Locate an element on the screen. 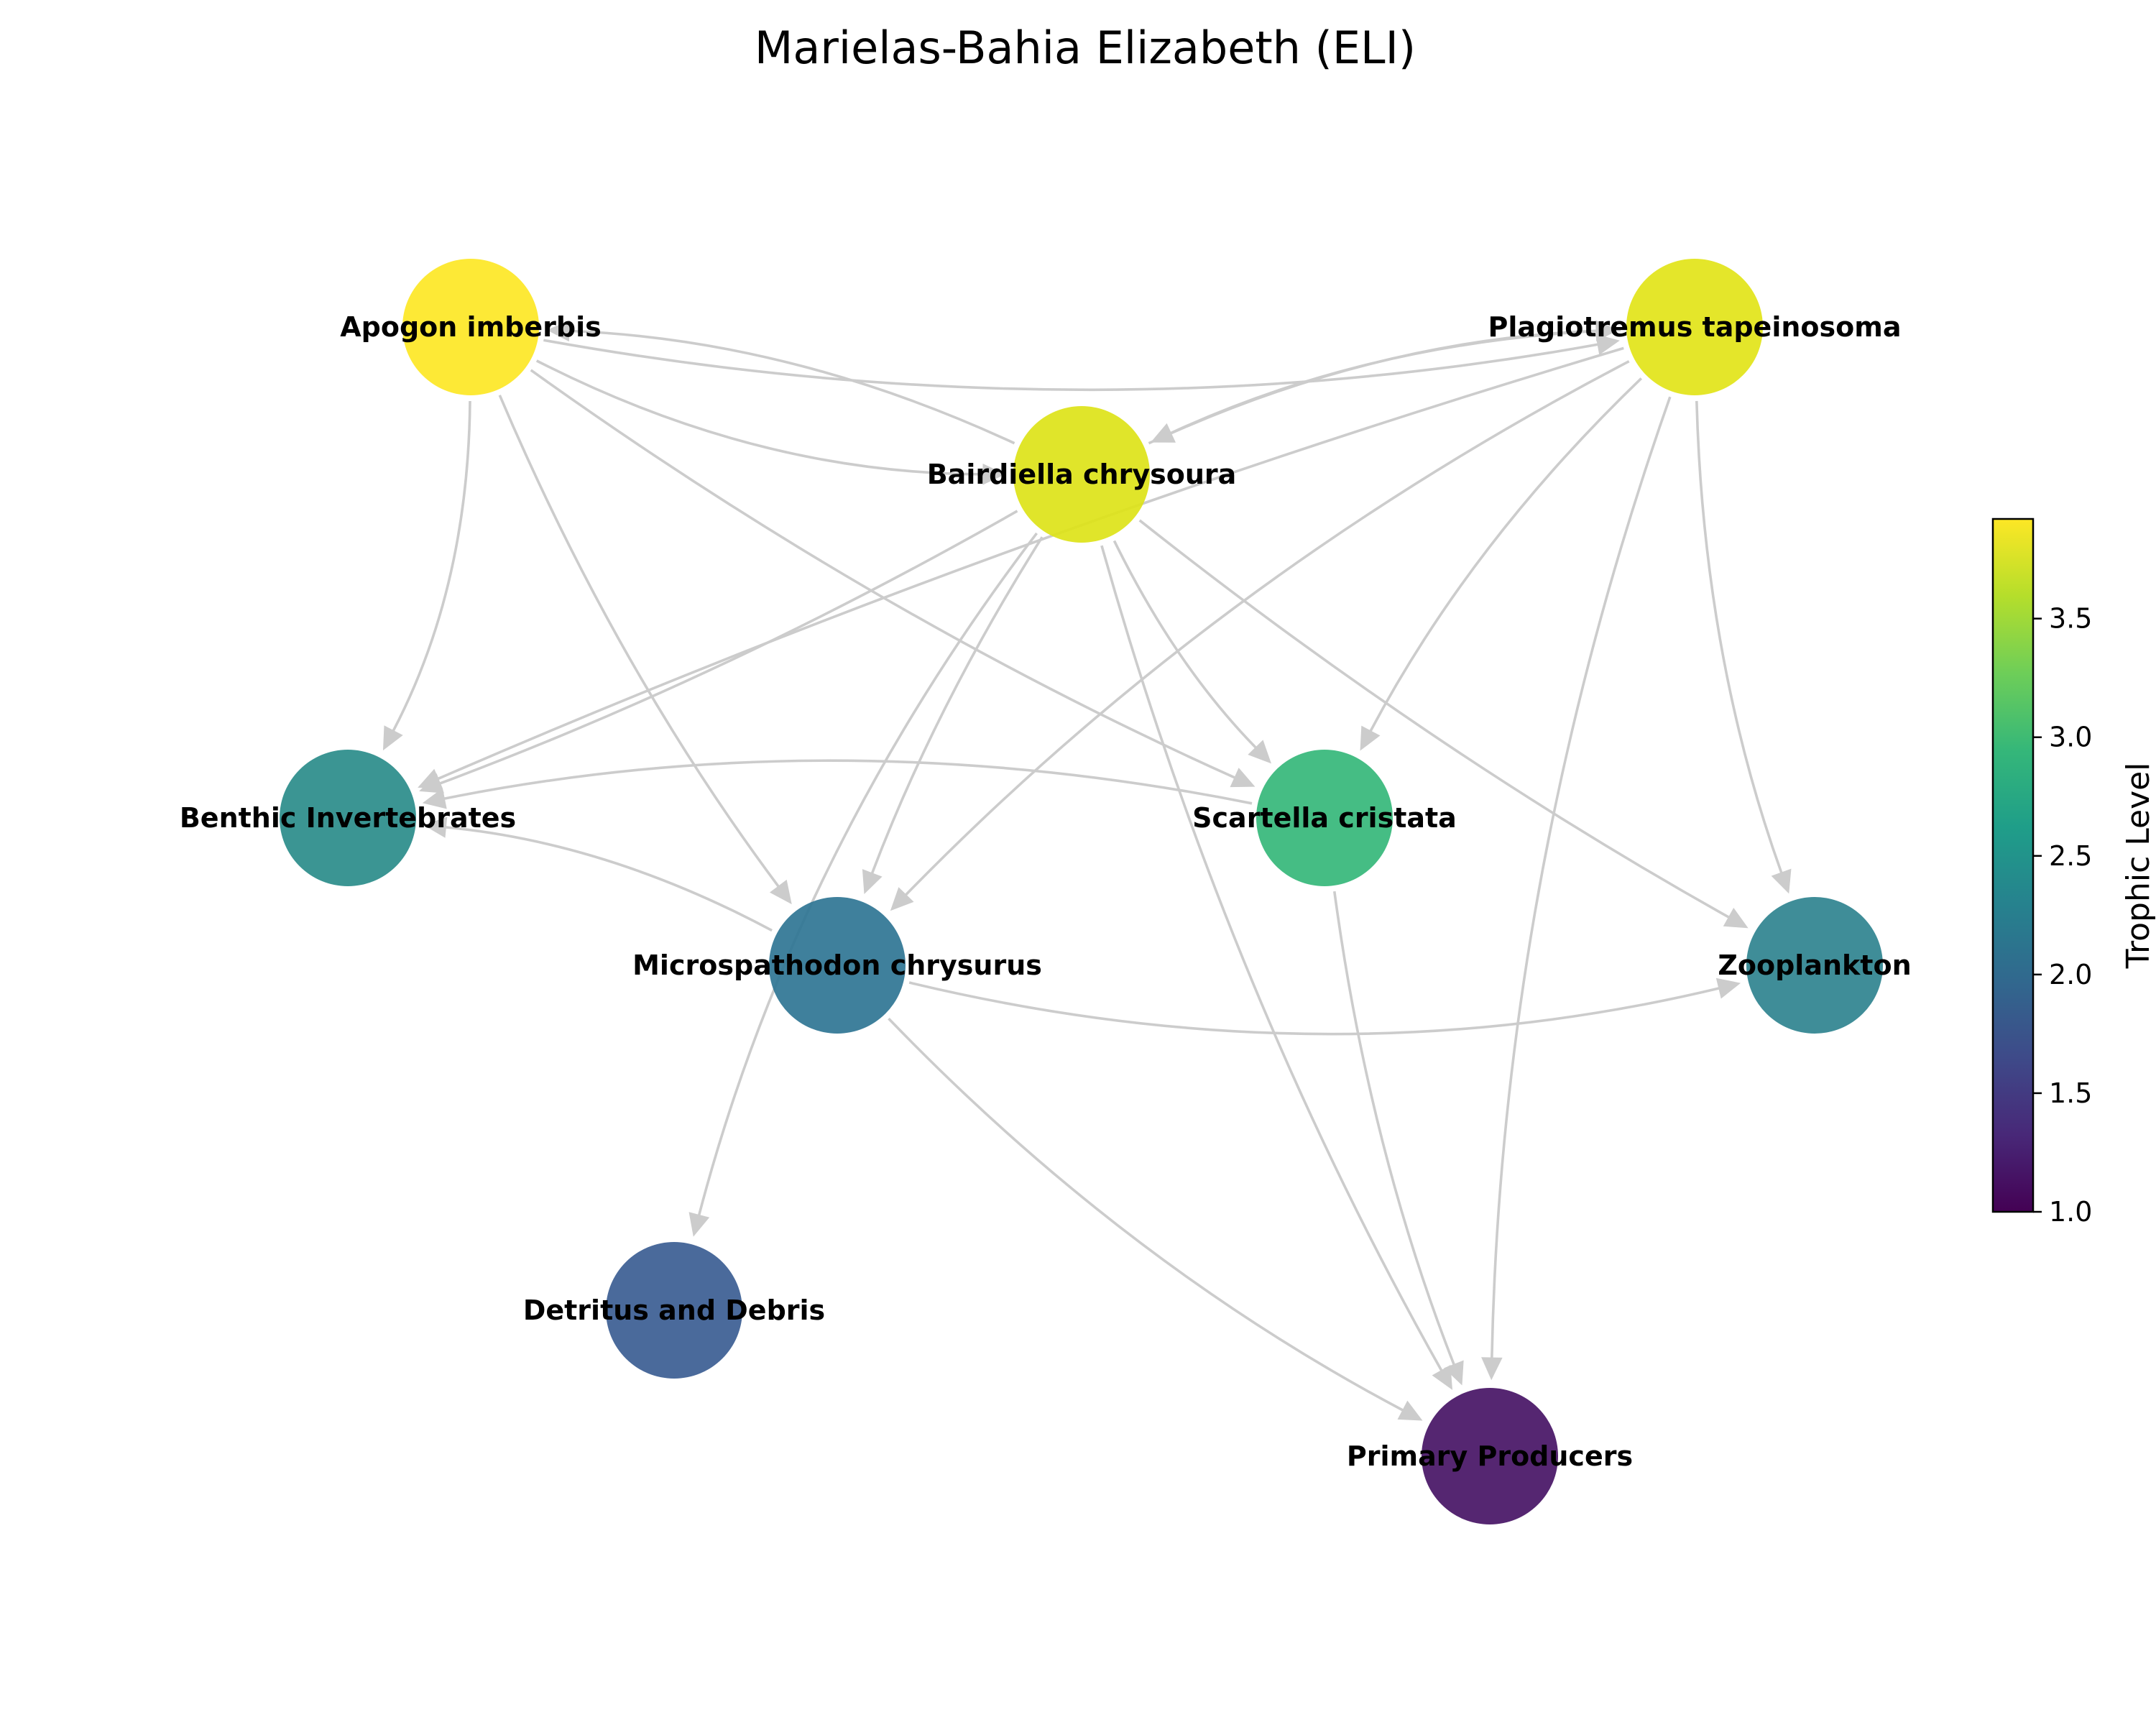 This screenshot has height=1725, width=2156. edge-bairdiella-to-scartella is located at coordinates (1192, 652).